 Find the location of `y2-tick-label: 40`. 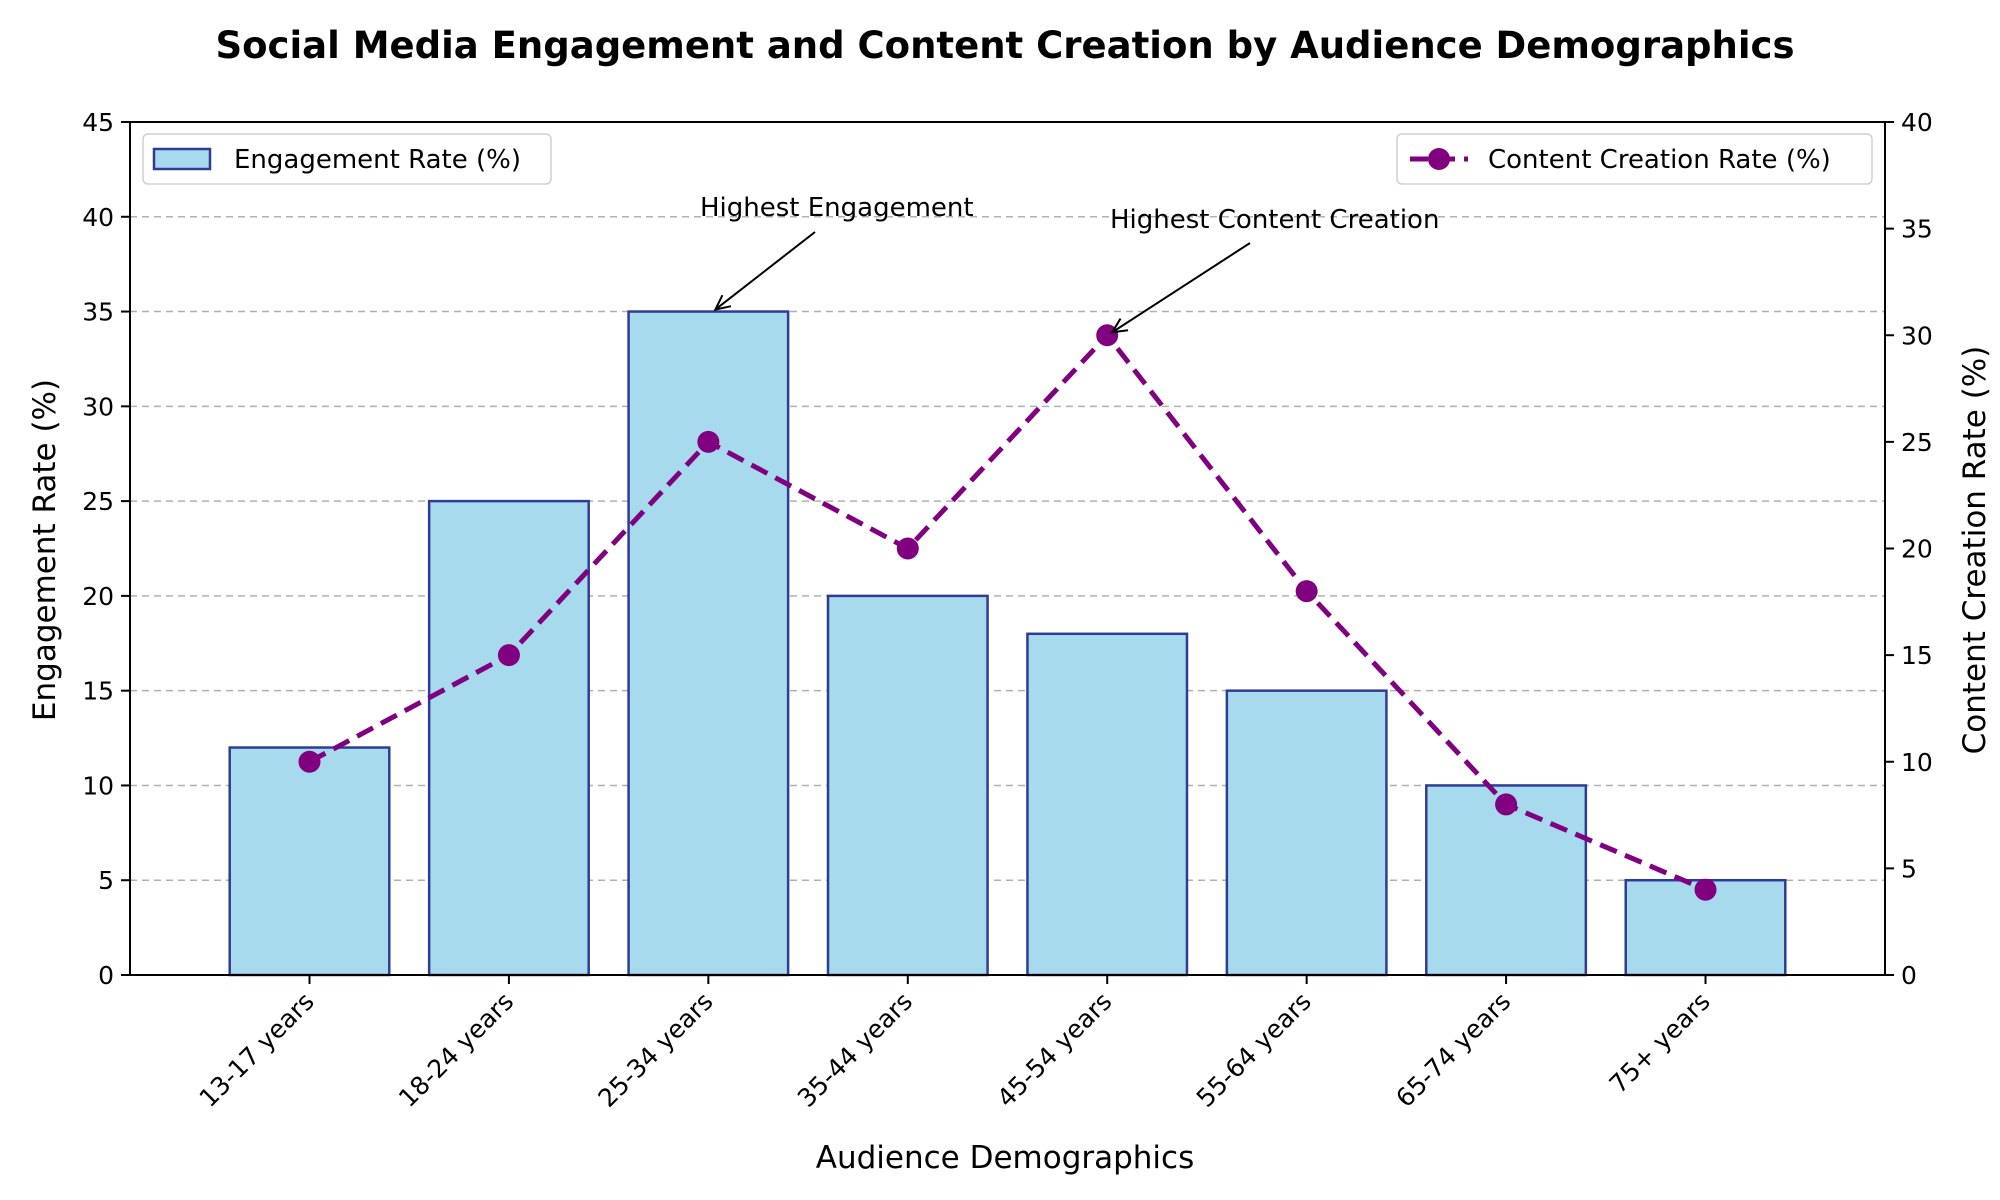

y2-tick-label: 40 is located at coordinates (1917, 122).